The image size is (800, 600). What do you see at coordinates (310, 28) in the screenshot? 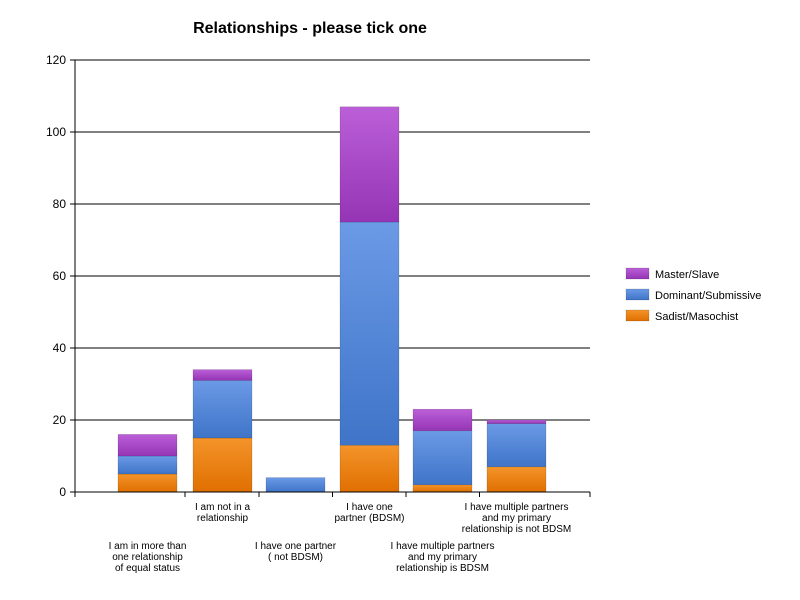
I see `chart-title: Relationships - please tick one` at bounding box center [310, 28].